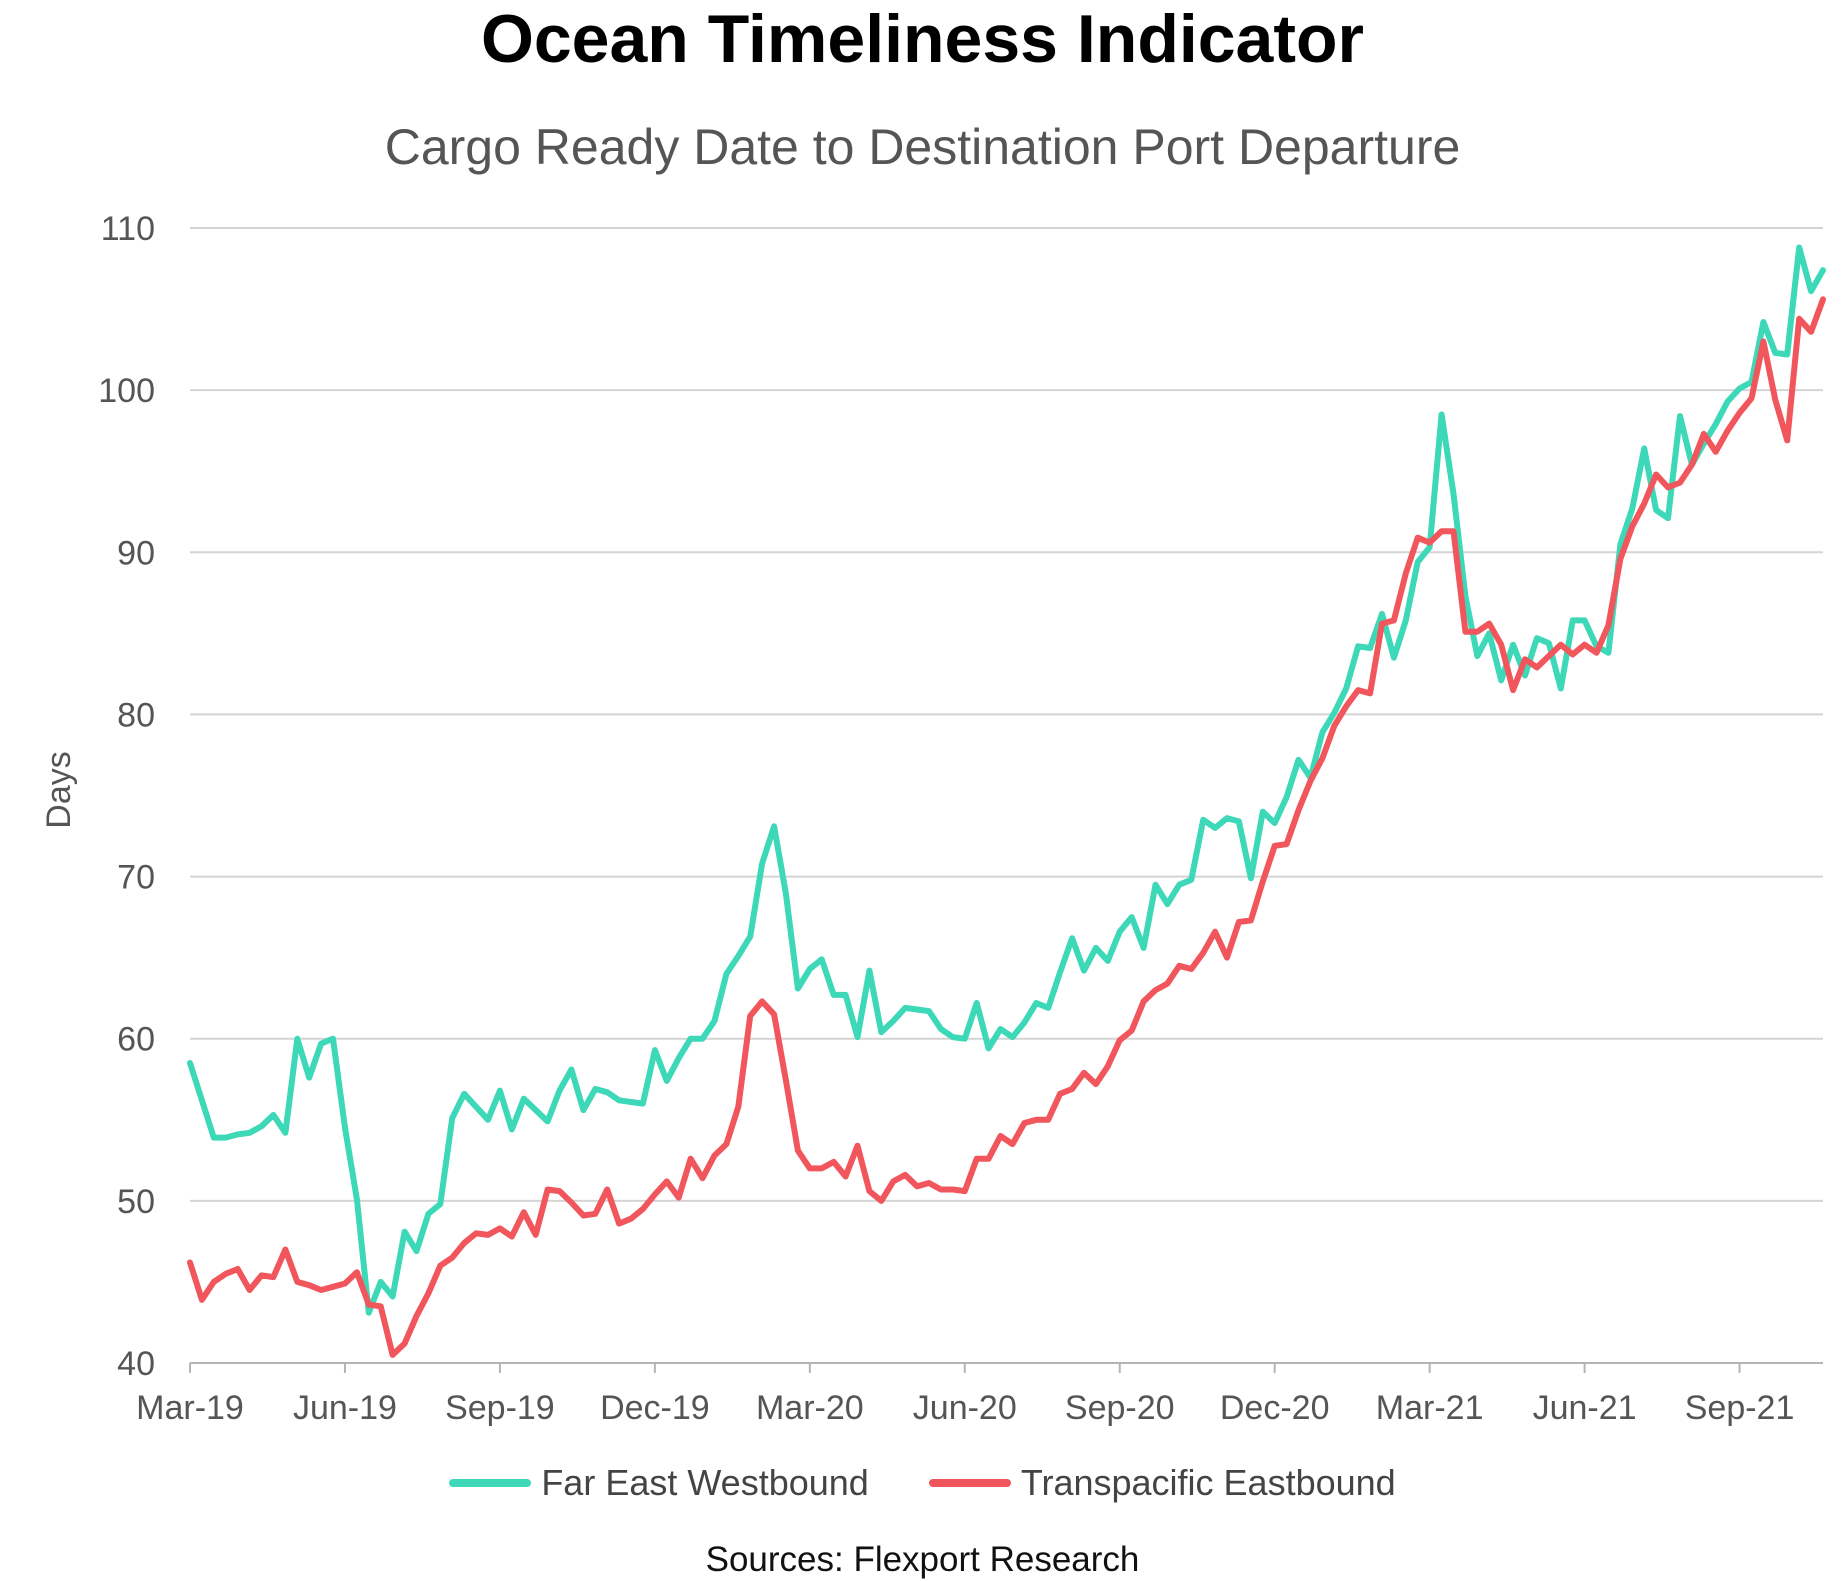  What do you see at coordinates (490, 1483) in the screenshot?
I see `legend-swatch-far-east-westbound` at bounding box center [490, 1483].